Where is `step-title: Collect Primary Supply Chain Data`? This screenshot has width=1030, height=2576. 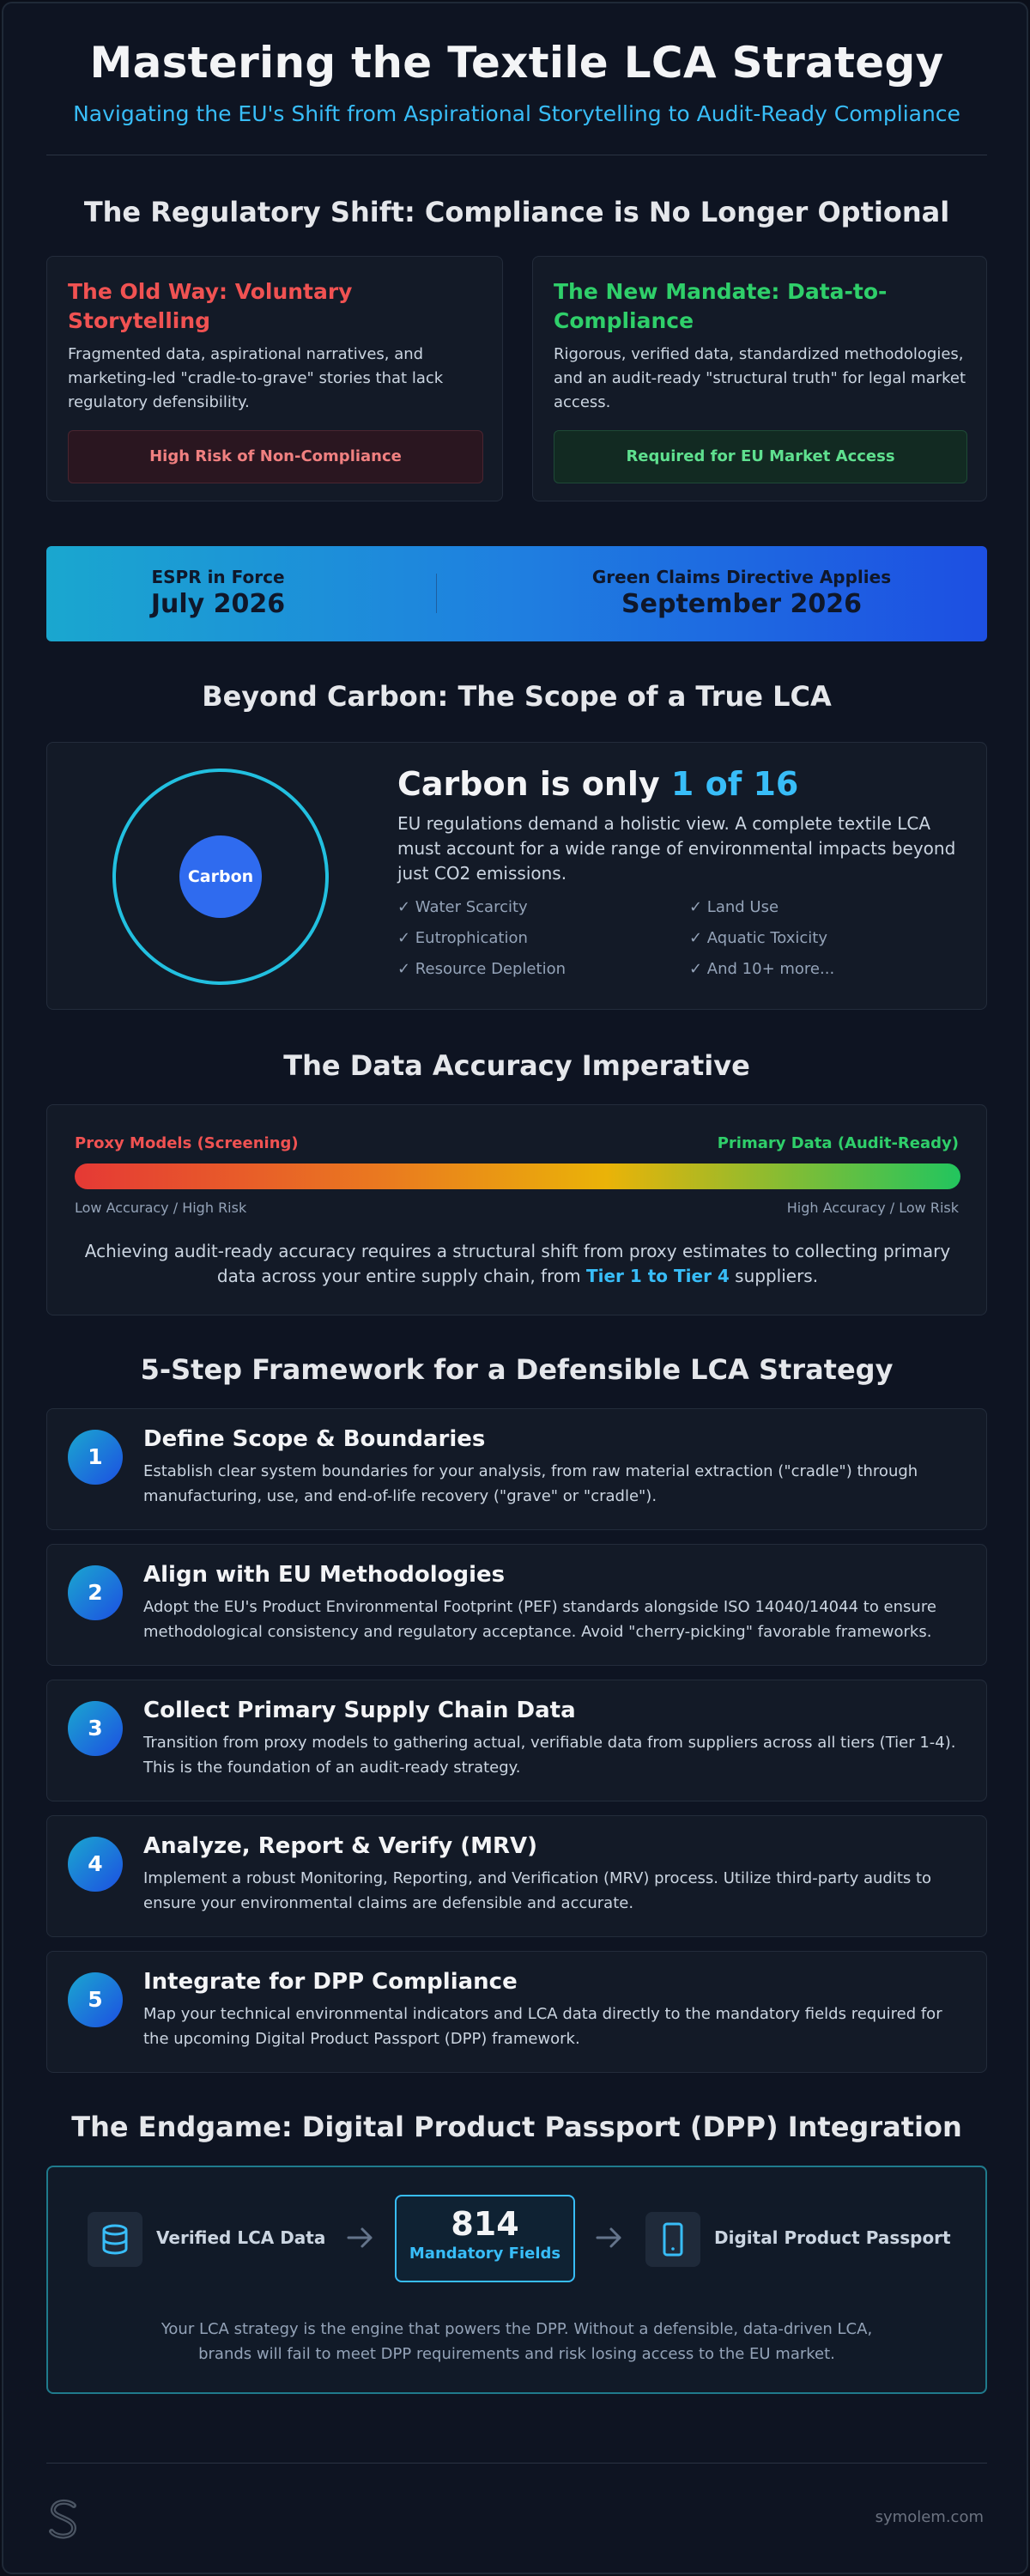 step-title: Collect Primary Supply Chain Data is located at coordinates (359, 1711).